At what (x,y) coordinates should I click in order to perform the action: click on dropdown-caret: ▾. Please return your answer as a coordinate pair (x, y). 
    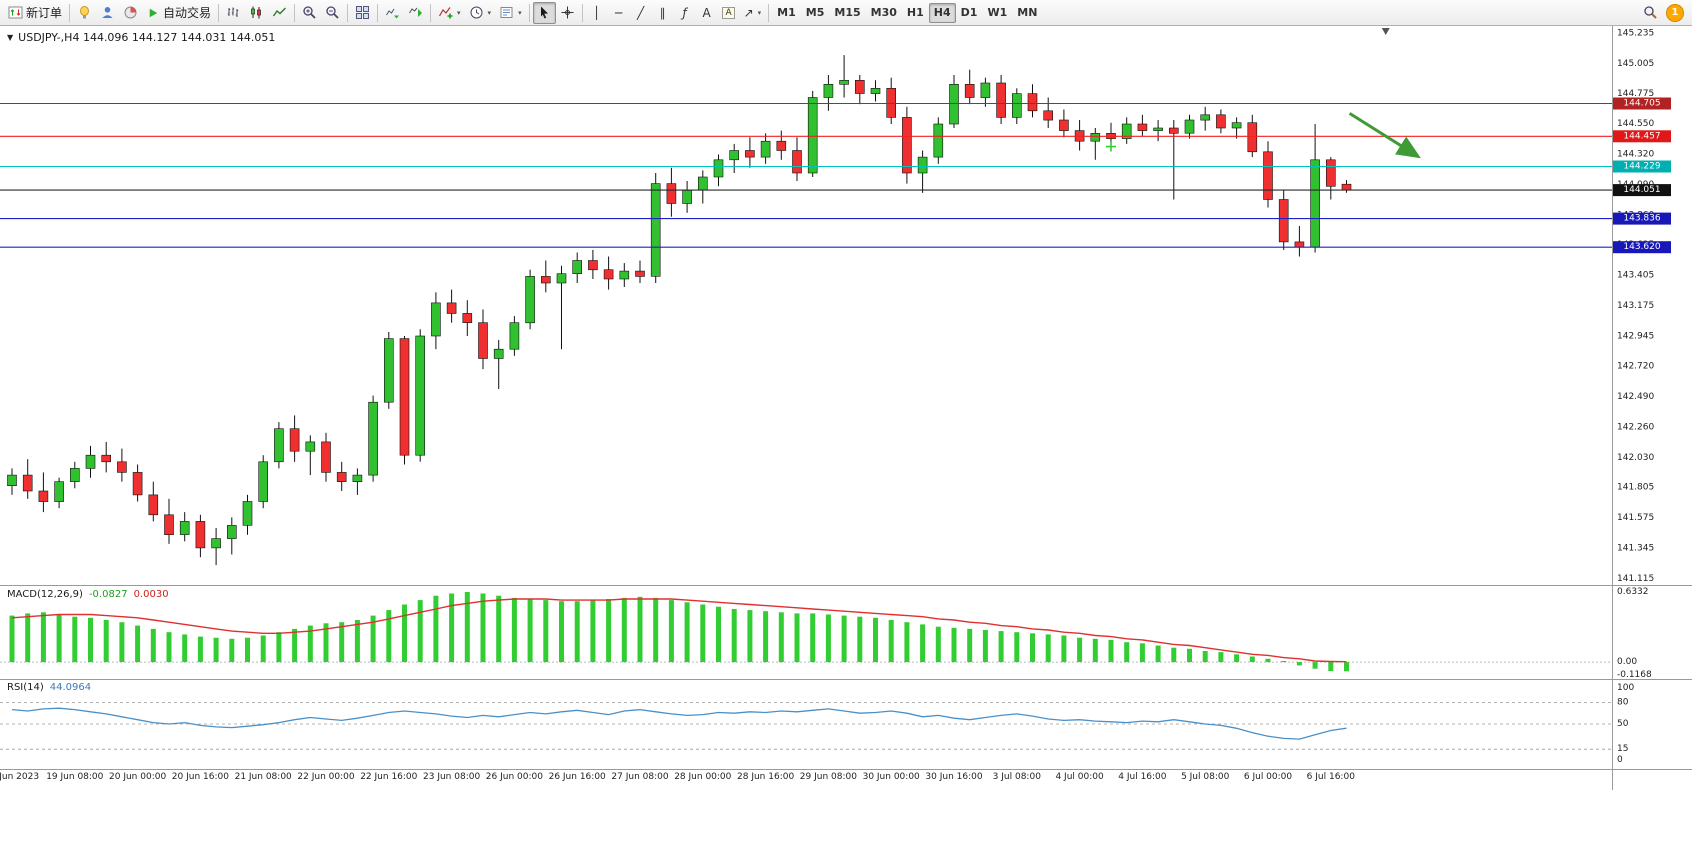
    Looking at the image, I should click on (459, 12).